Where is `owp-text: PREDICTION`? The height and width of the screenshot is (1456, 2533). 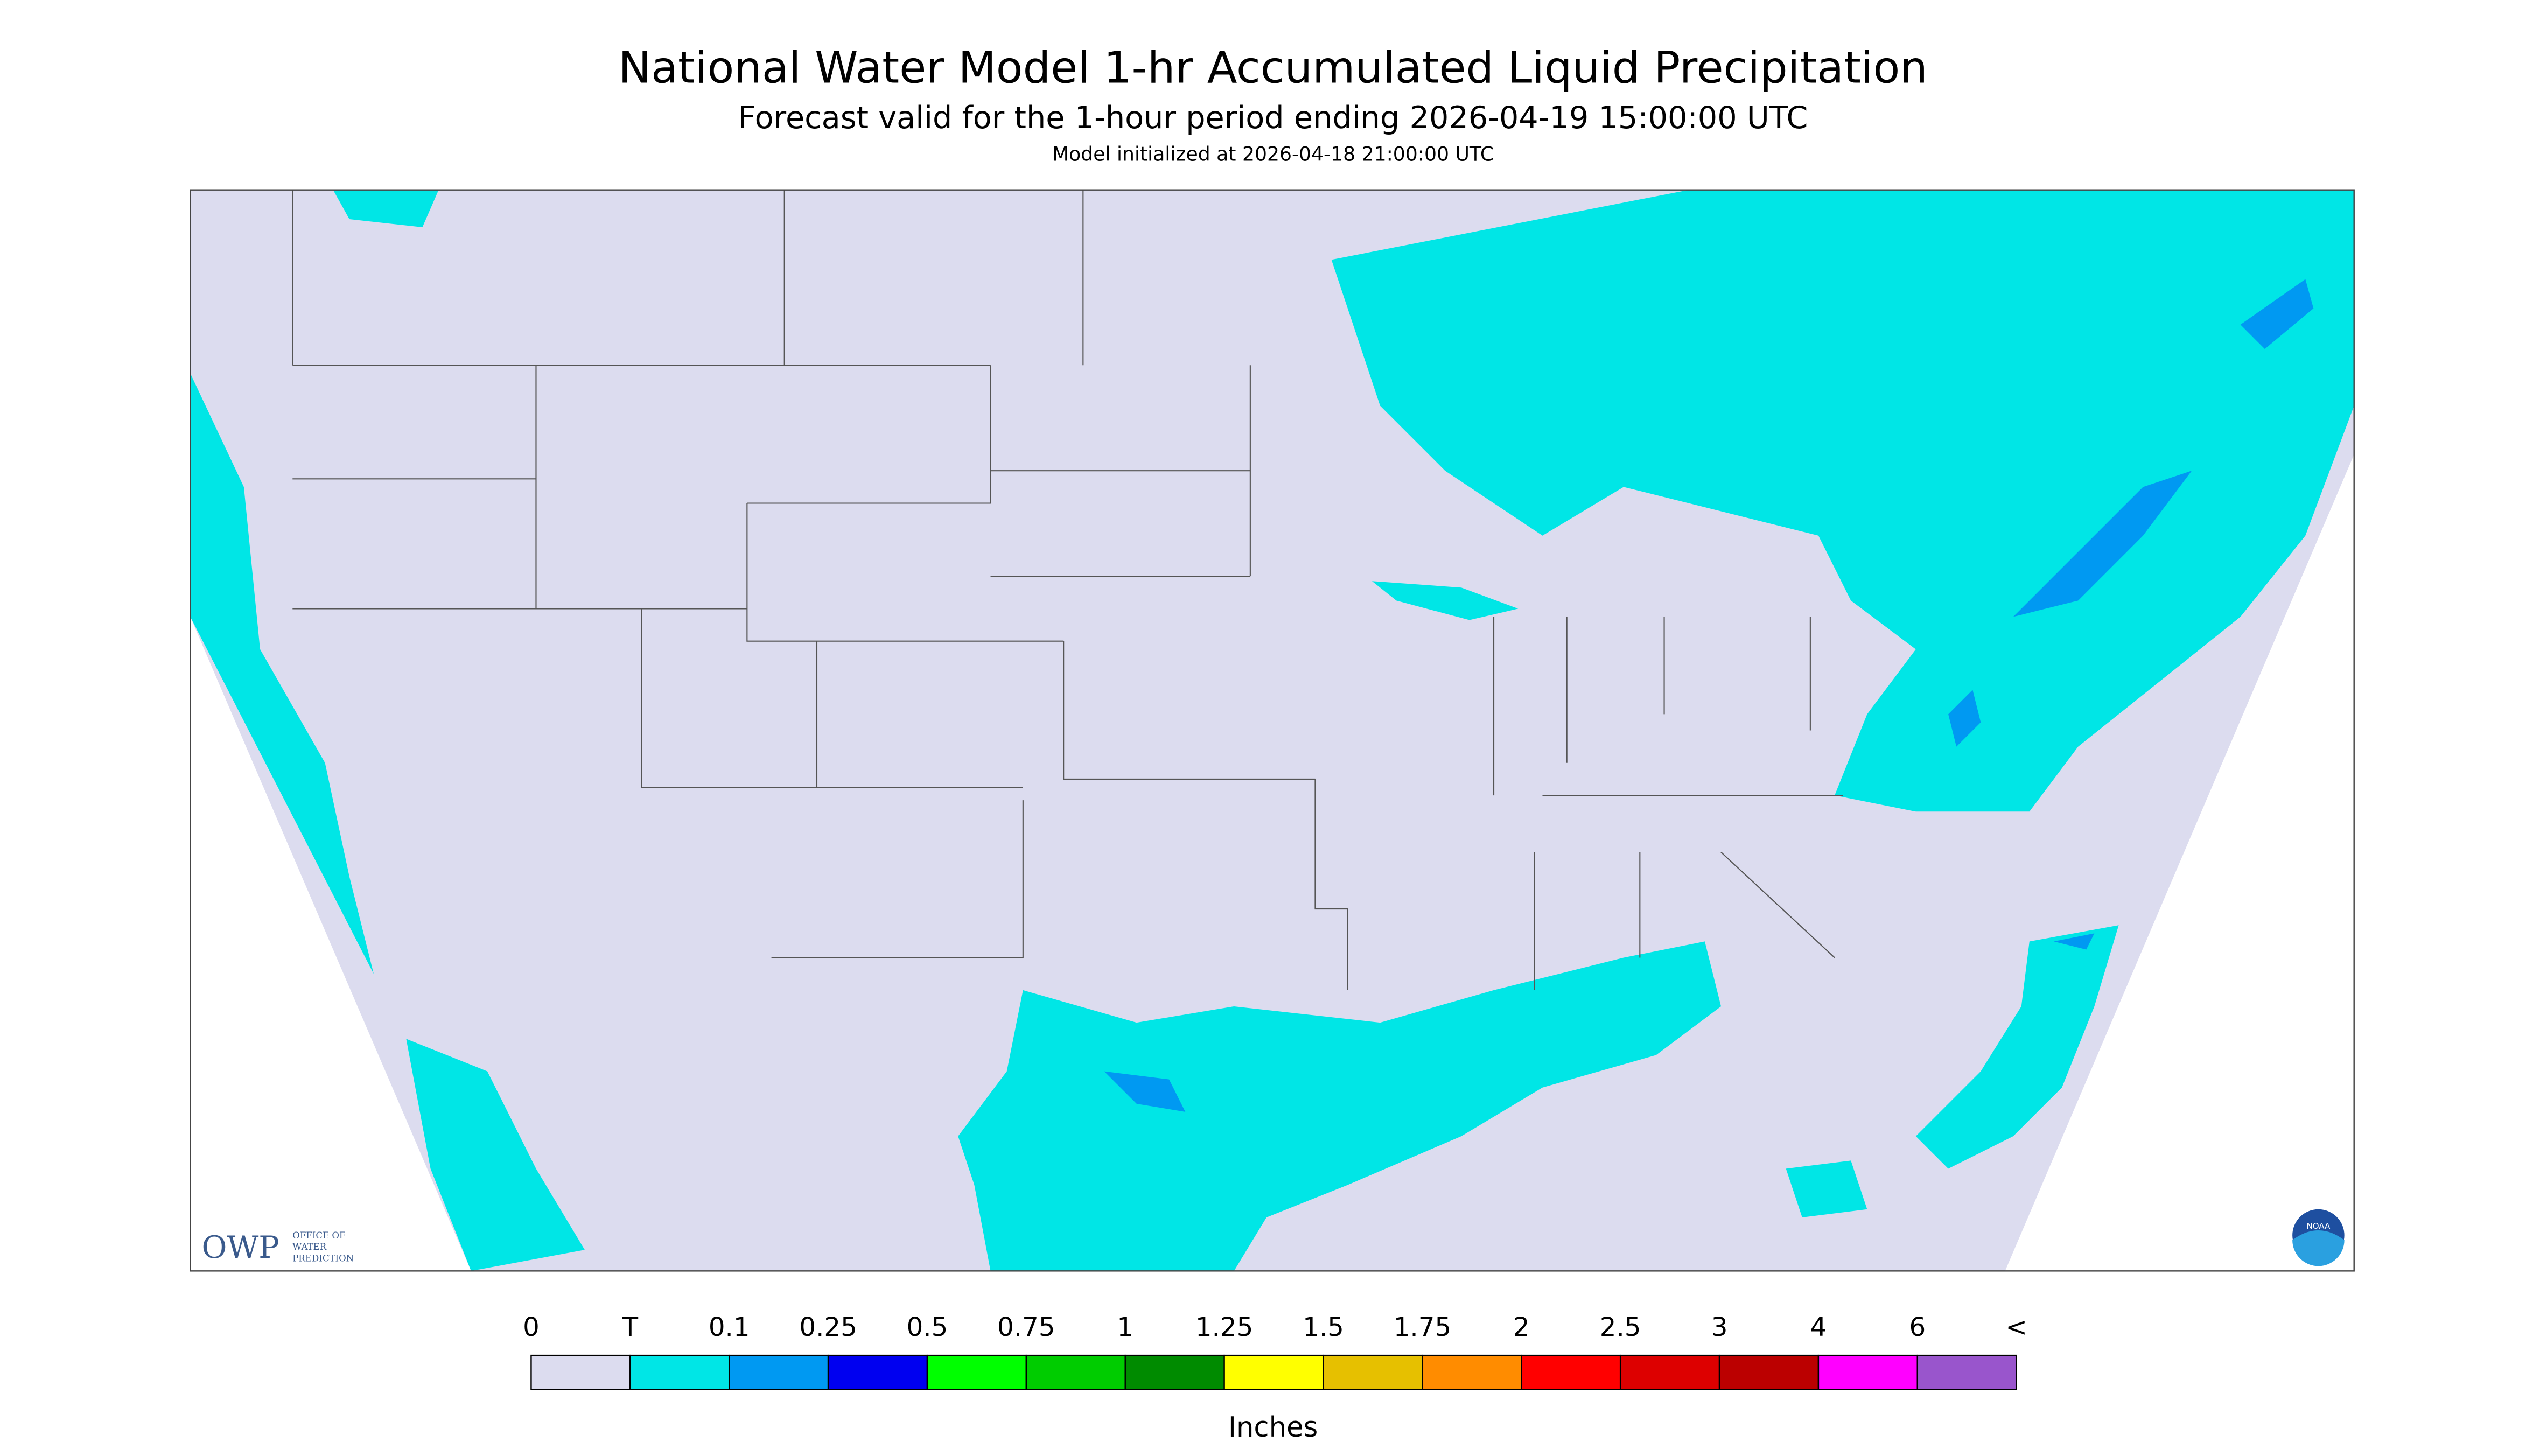 owp-text: PREDICTION is located at coordinates (323, 1258).